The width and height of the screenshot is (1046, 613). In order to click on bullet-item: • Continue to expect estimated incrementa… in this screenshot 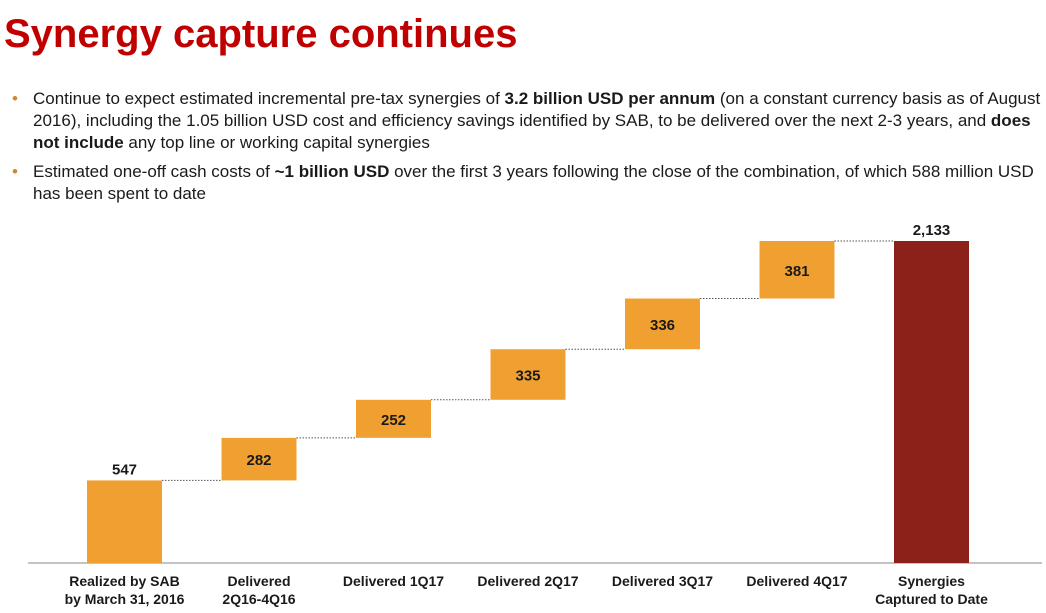, I will do `click(527, 121)`.